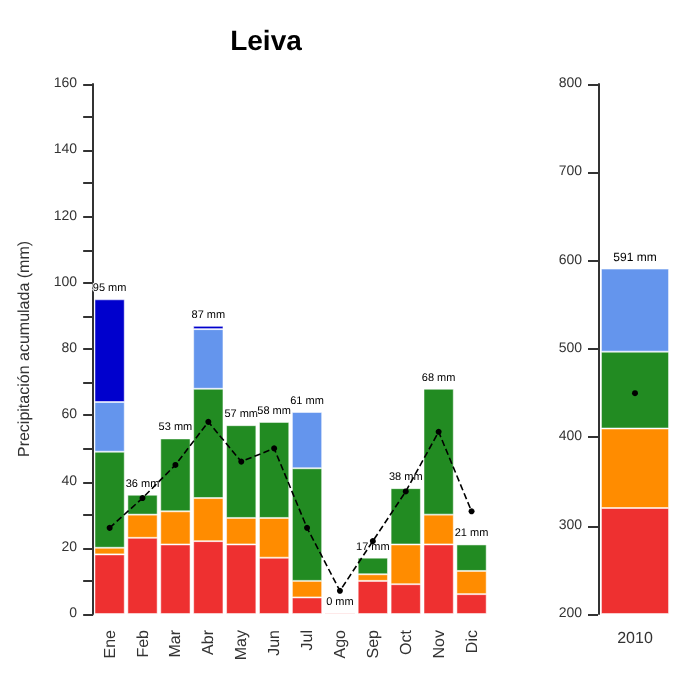 The image size is (700, 700). What do you see at coordinates (274, 643) in the screenshot?
I see `x-tick-label: Jun` at bounding box center [274, 643].